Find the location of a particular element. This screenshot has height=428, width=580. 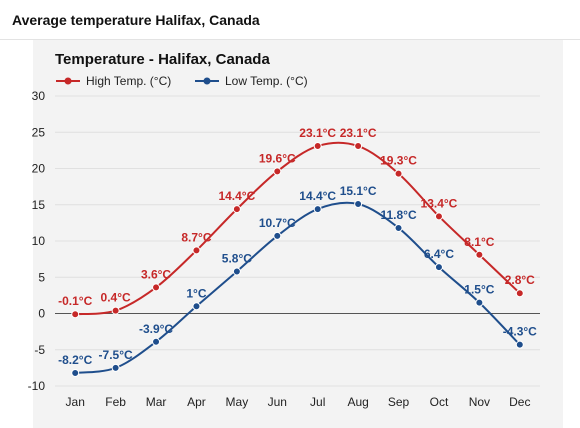

data-label: -3.9°C is located at coordinates (156, 329).